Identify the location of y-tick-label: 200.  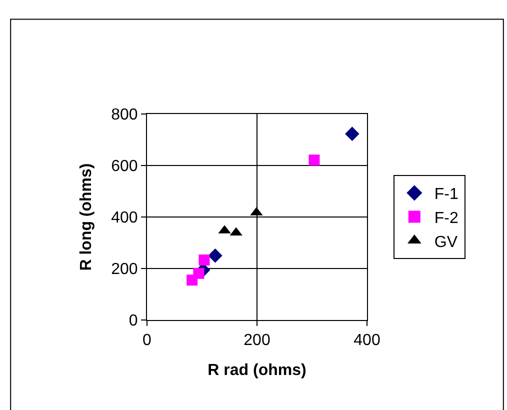
(124, 269).